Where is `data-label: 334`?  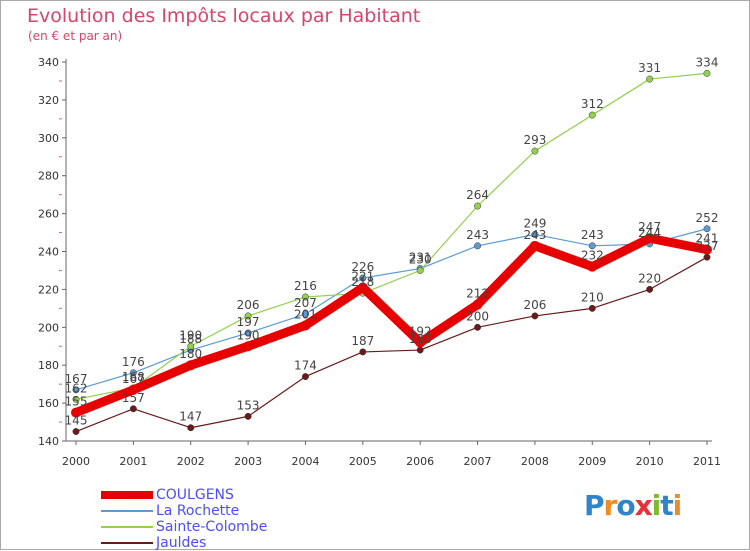
data-label: 334 is located at coordinates (707, 62).